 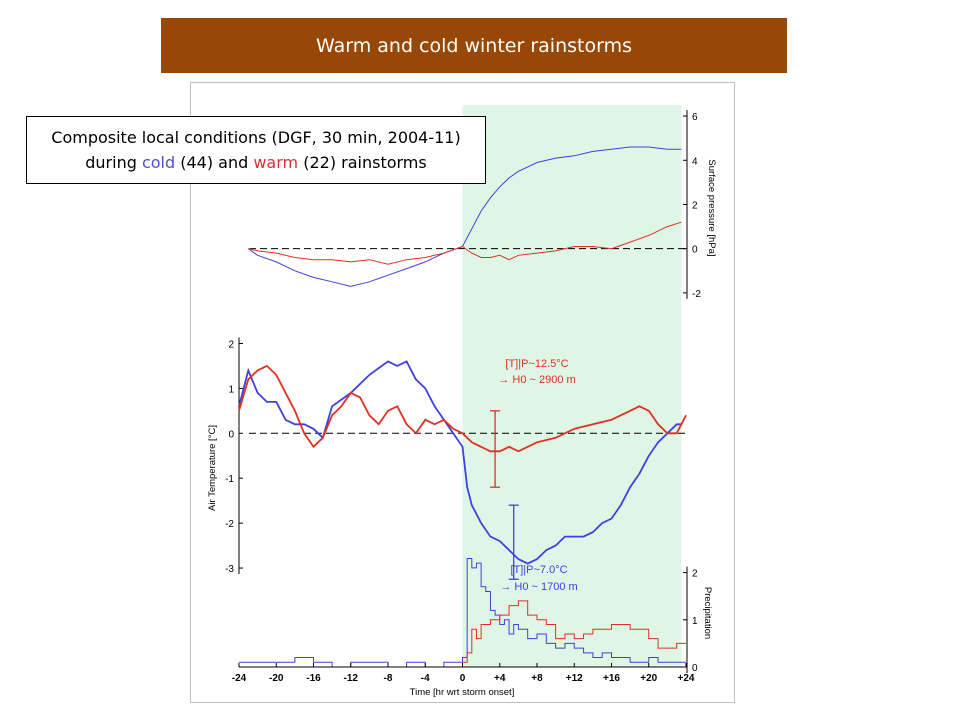 I want to click on x-tick-label: 0, so click(x=463, y=678).